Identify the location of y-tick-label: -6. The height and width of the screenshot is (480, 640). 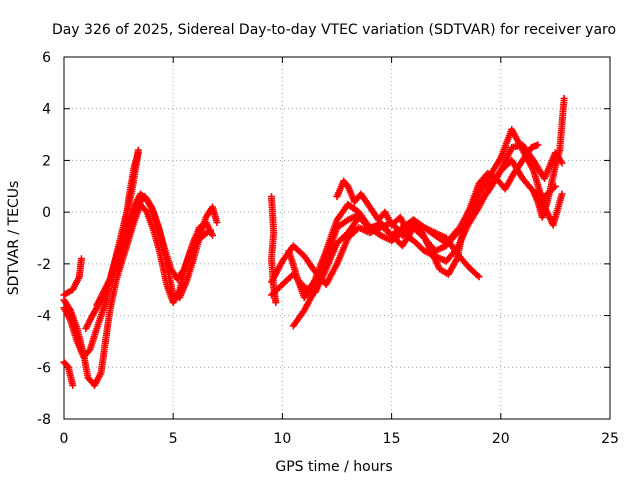
(44, 368).